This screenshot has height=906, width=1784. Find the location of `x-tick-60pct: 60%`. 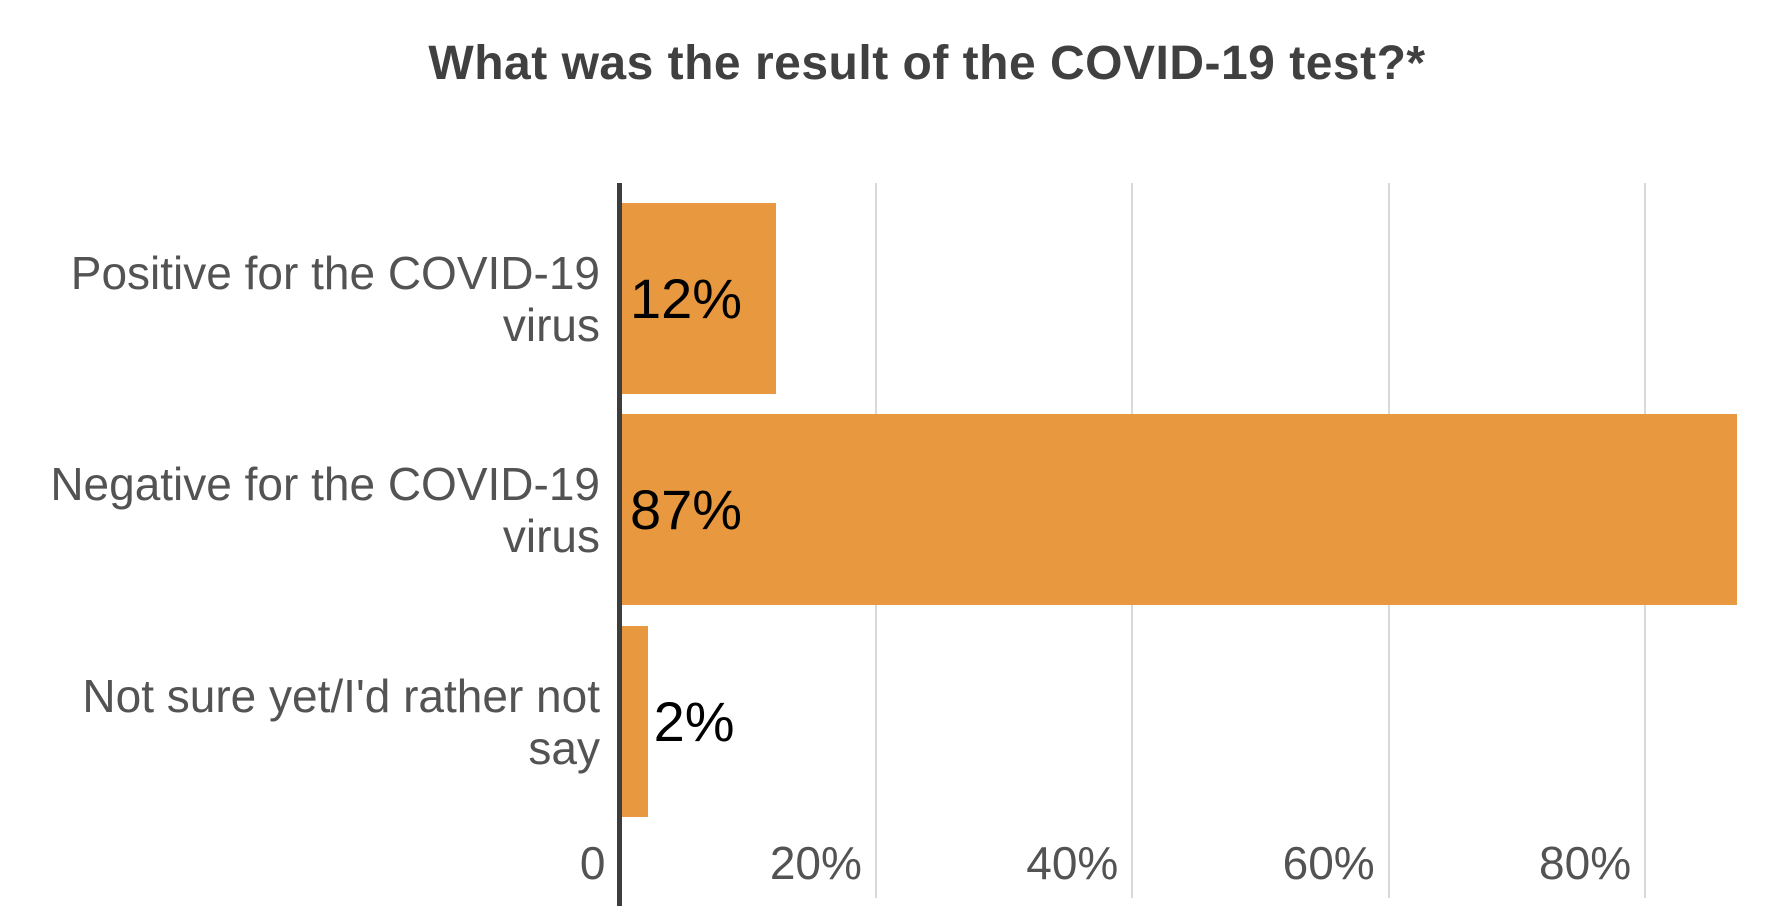

x-tick-60pct: 60% is located at coordinates (1328, 863).